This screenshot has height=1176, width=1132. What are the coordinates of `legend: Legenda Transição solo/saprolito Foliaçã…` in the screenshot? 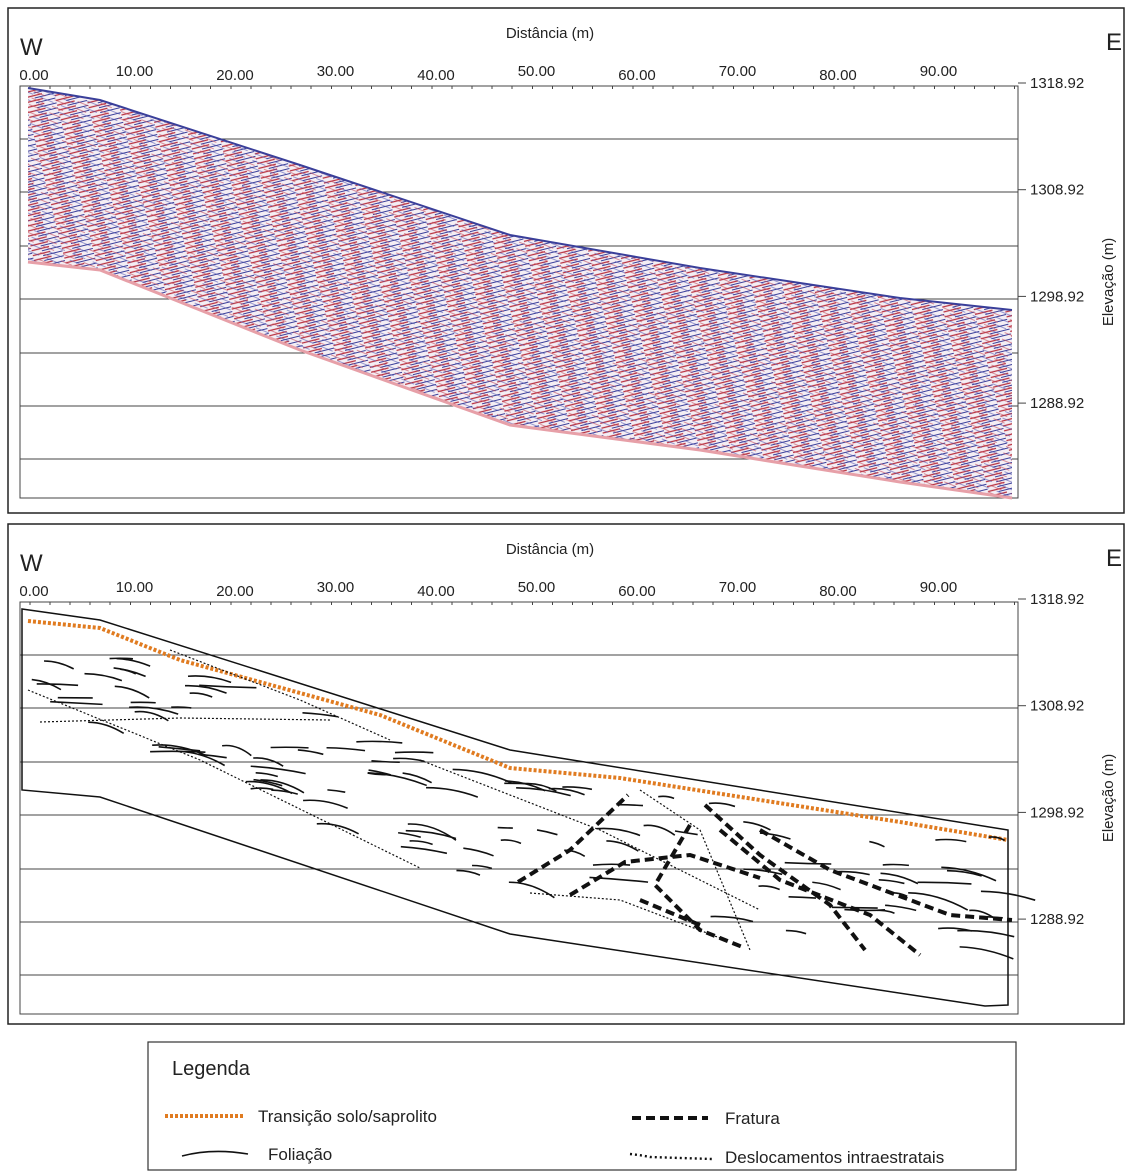 It's located at (582, 1106).